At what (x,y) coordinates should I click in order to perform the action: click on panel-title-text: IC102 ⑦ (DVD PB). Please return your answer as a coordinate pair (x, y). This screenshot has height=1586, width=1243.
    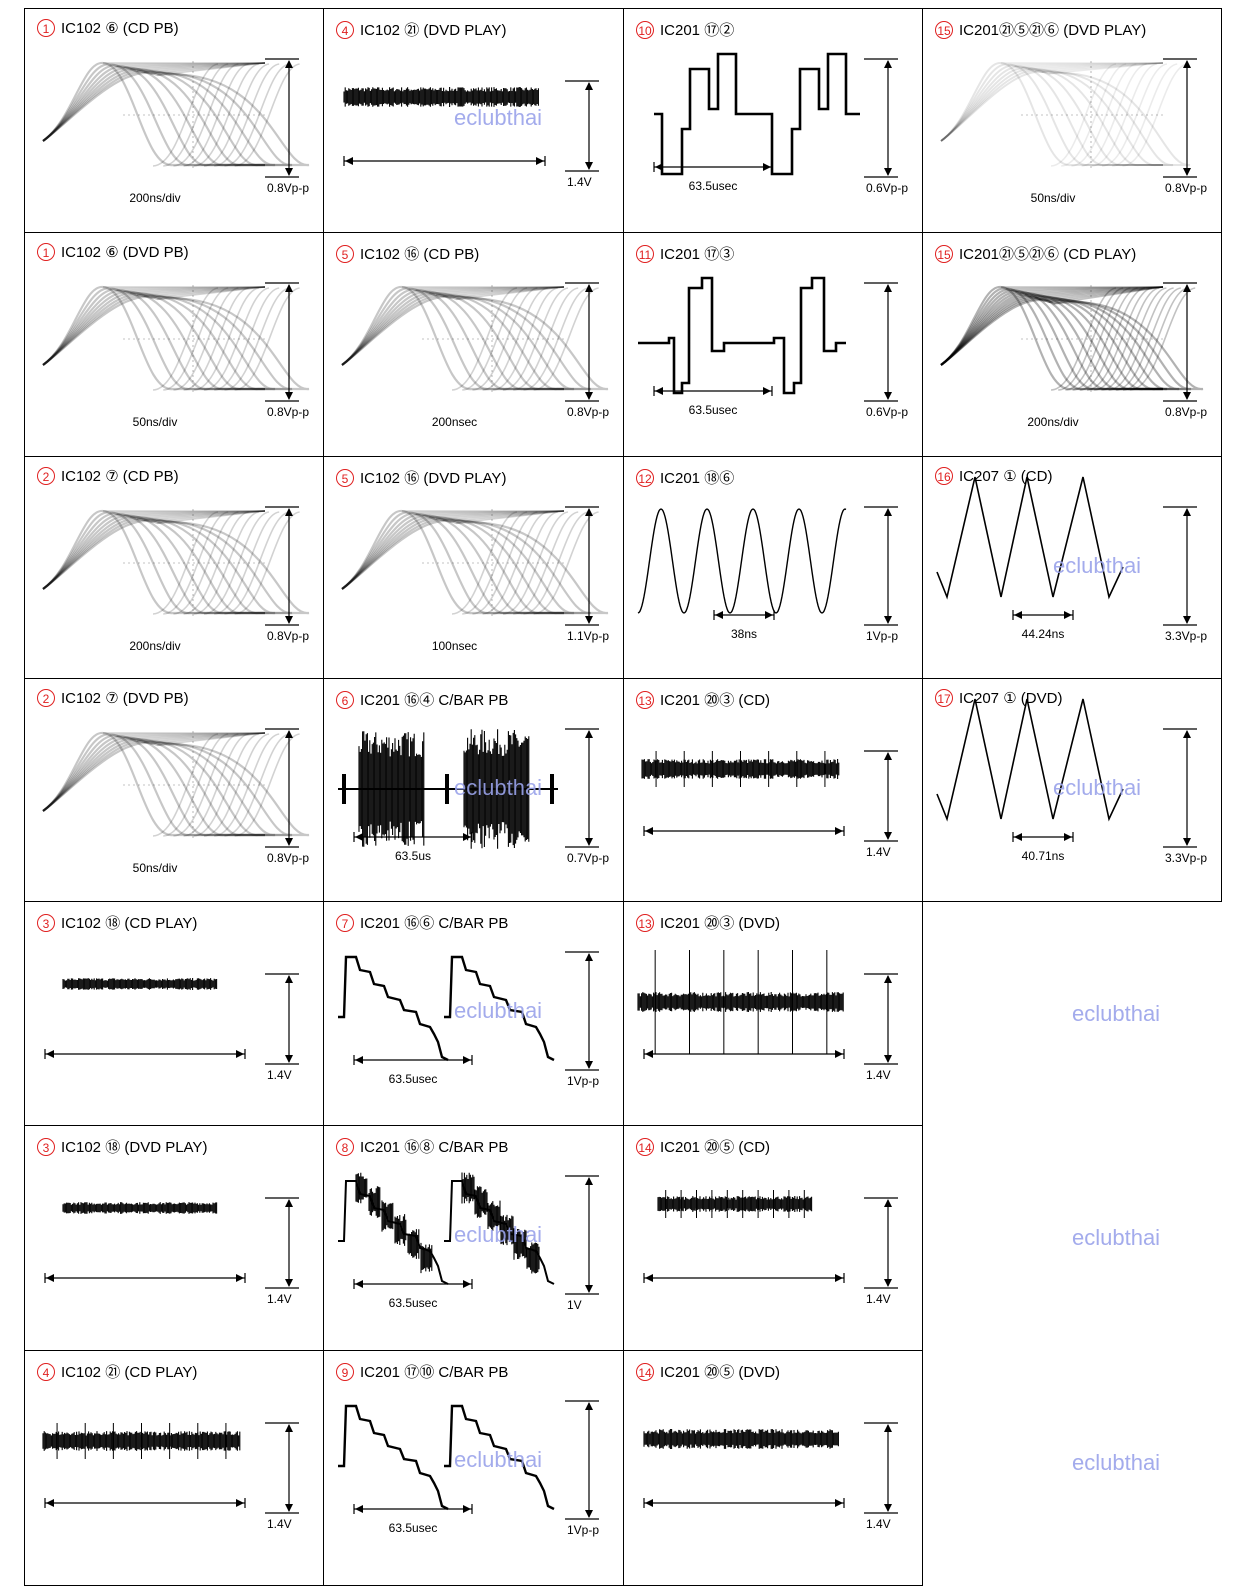
    Looking at the image, I should click on (125, 699).